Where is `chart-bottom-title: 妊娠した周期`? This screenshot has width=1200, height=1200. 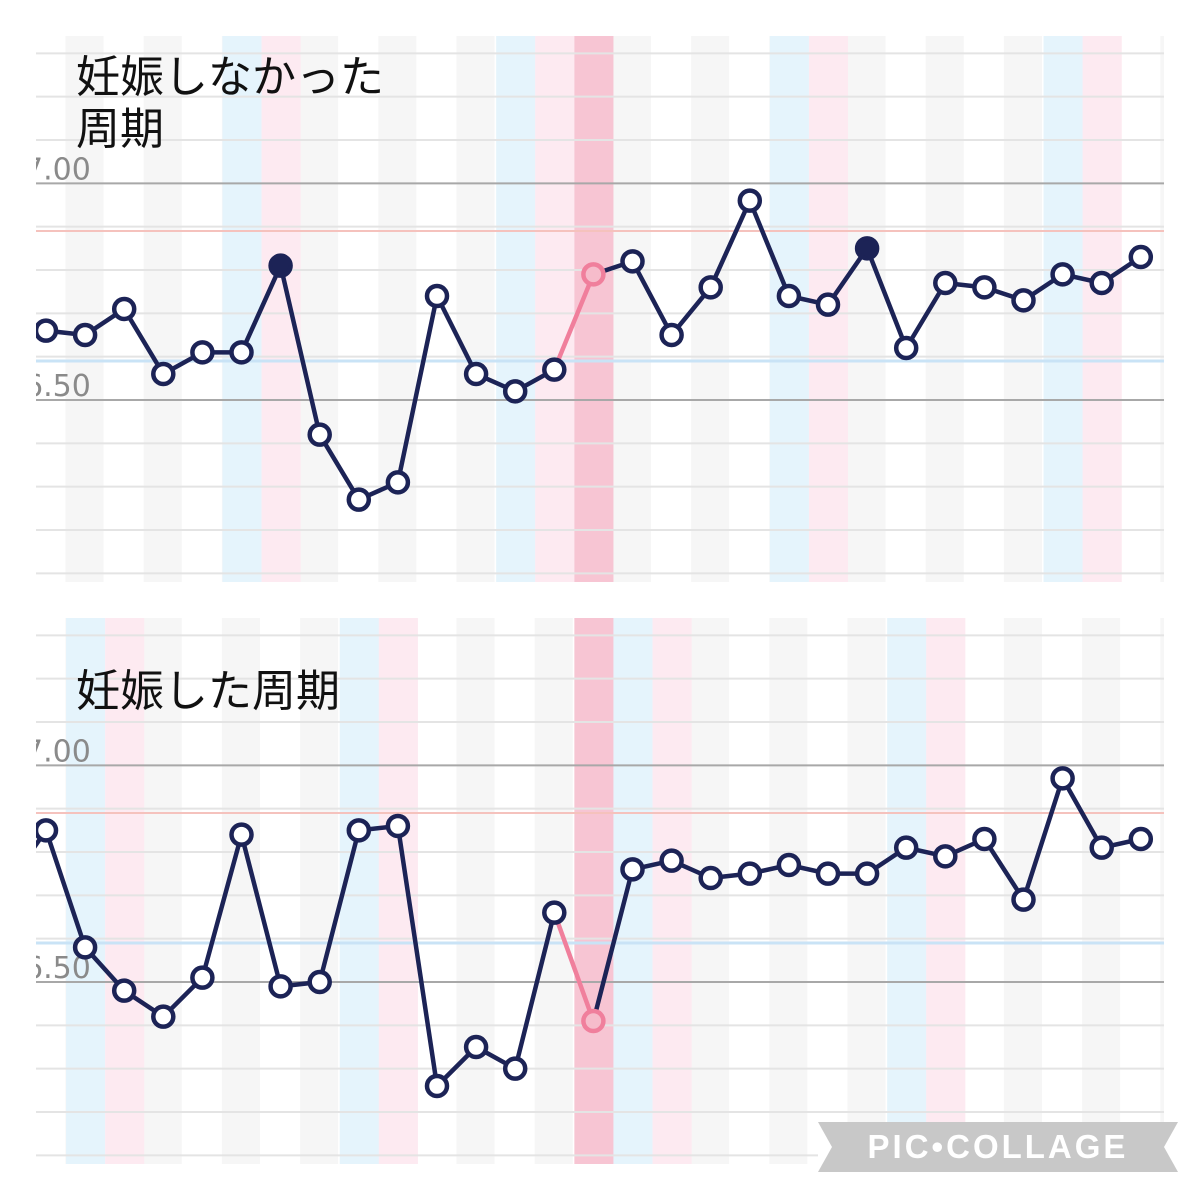 chart-bottom-title: 妊娠した周期 is located at coordinates (208, 691).